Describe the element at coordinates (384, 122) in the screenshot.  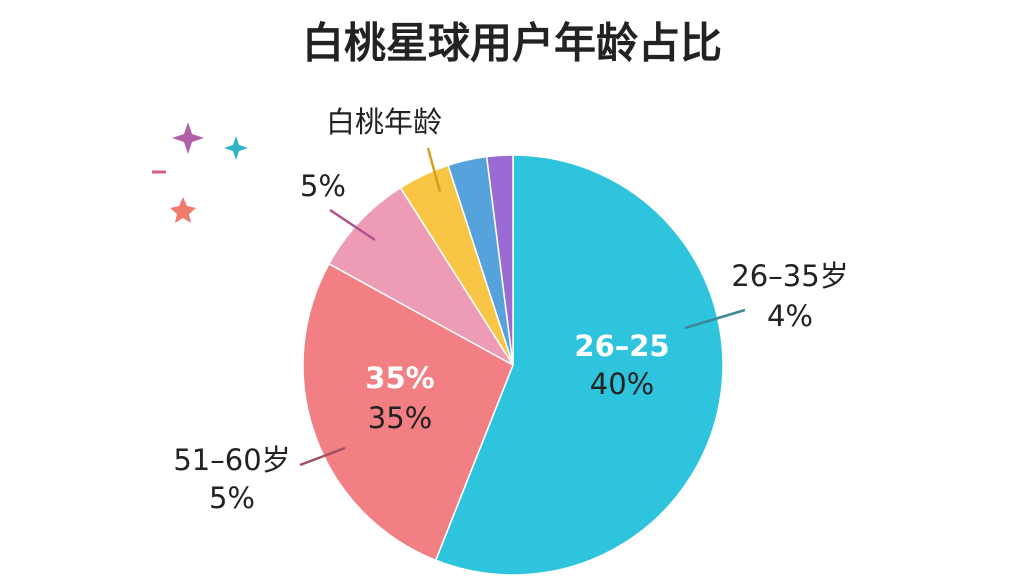
I see `annotation: 白桃年龄` at that location.